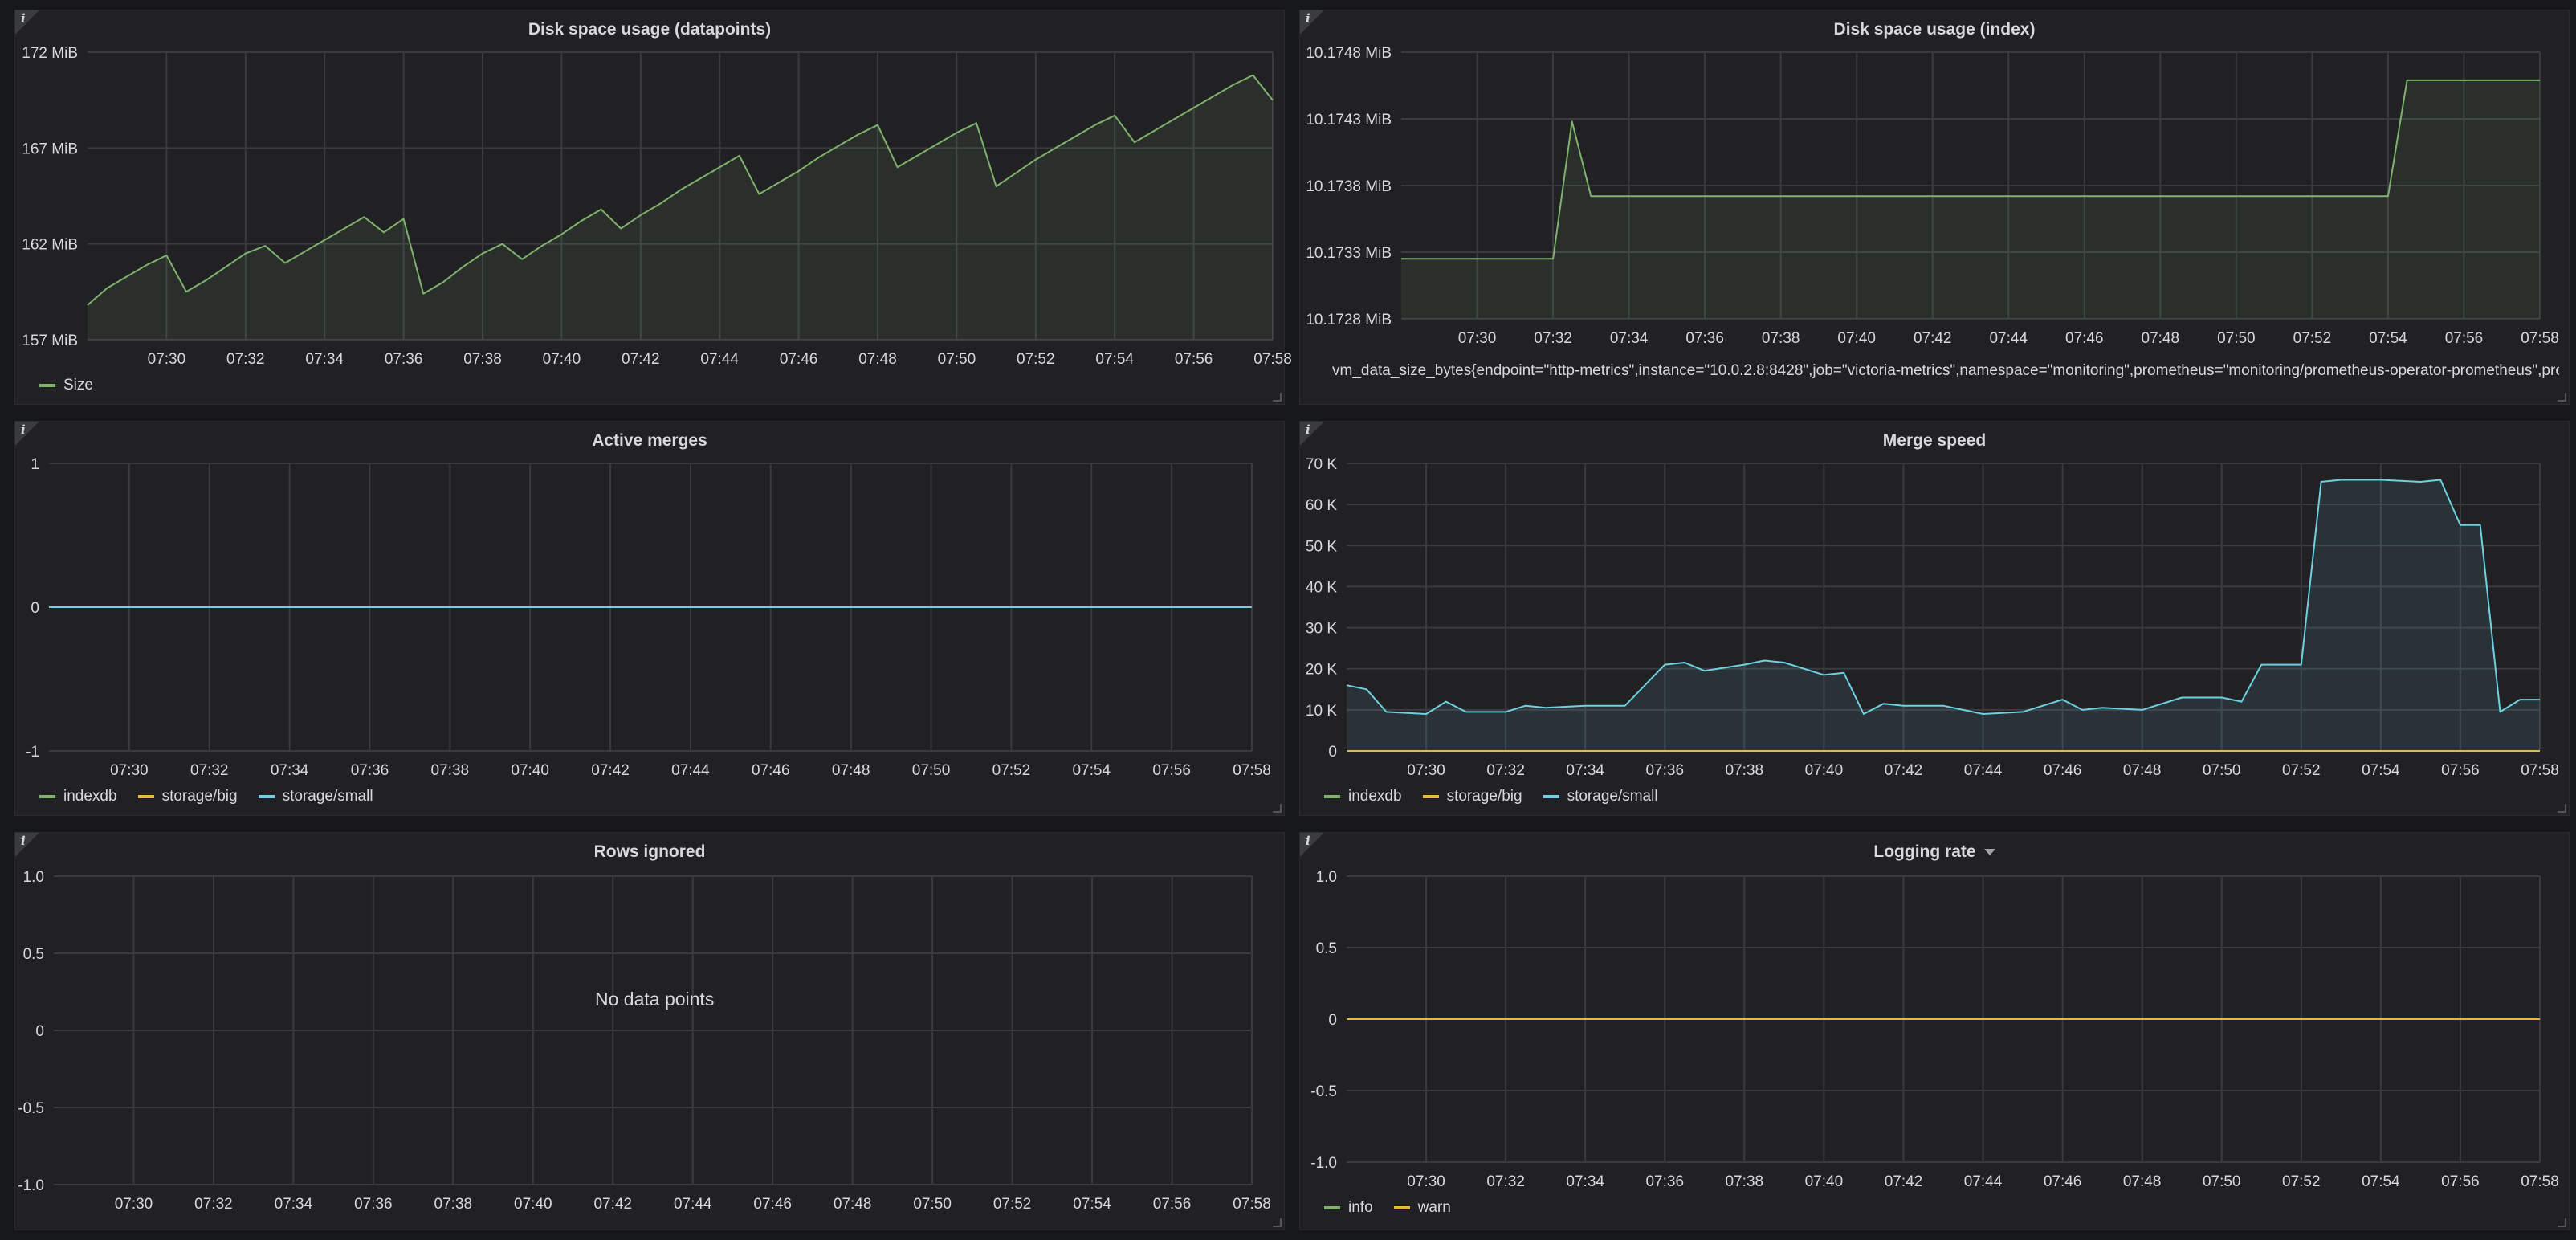  I want to click on panel-title: Rows ignored, so click(649, 852).